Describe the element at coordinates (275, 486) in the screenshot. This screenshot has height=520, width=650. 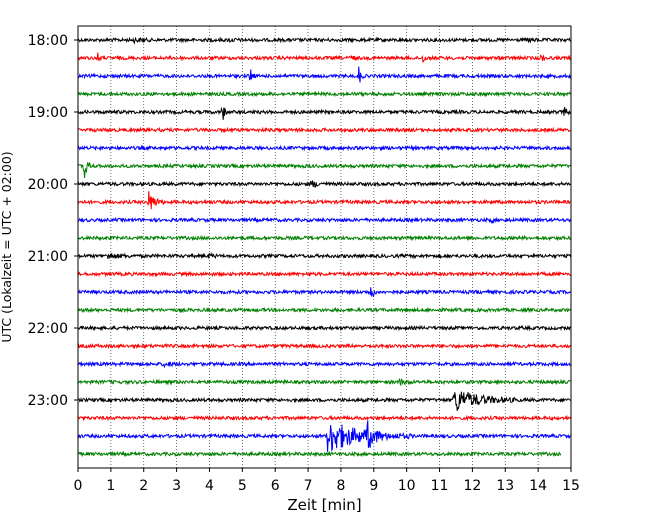
I see `x-tick-label: 6` at that location.